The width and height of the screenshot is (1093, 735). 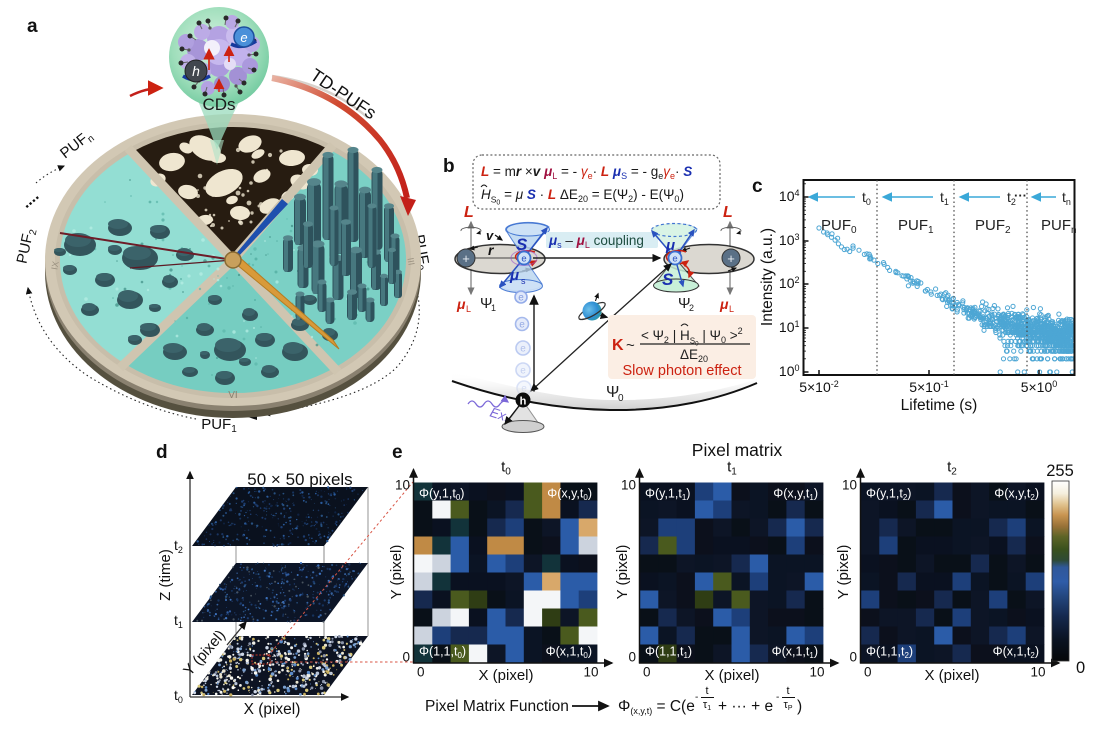 What do you see at coordinates (582, 197) in the screenshot?
I see `svg-text:HS0 = μ S · L ΔE20 = E(Ψ2) -: HS0 = μ S · L ΔE20 = E(Ψ2) - E(Ψ0)` at bounding box center [582, 197].